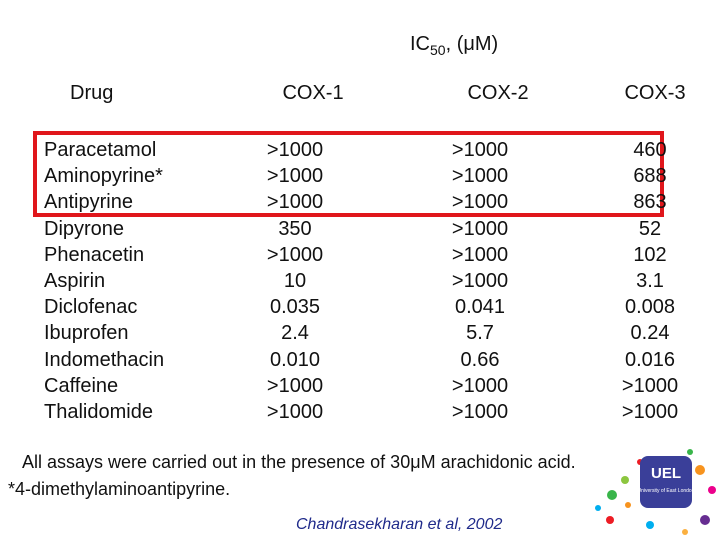 The height and width of the screenshot is (540, 720). I want to click on ic50-value: 52, so click(650, 228).